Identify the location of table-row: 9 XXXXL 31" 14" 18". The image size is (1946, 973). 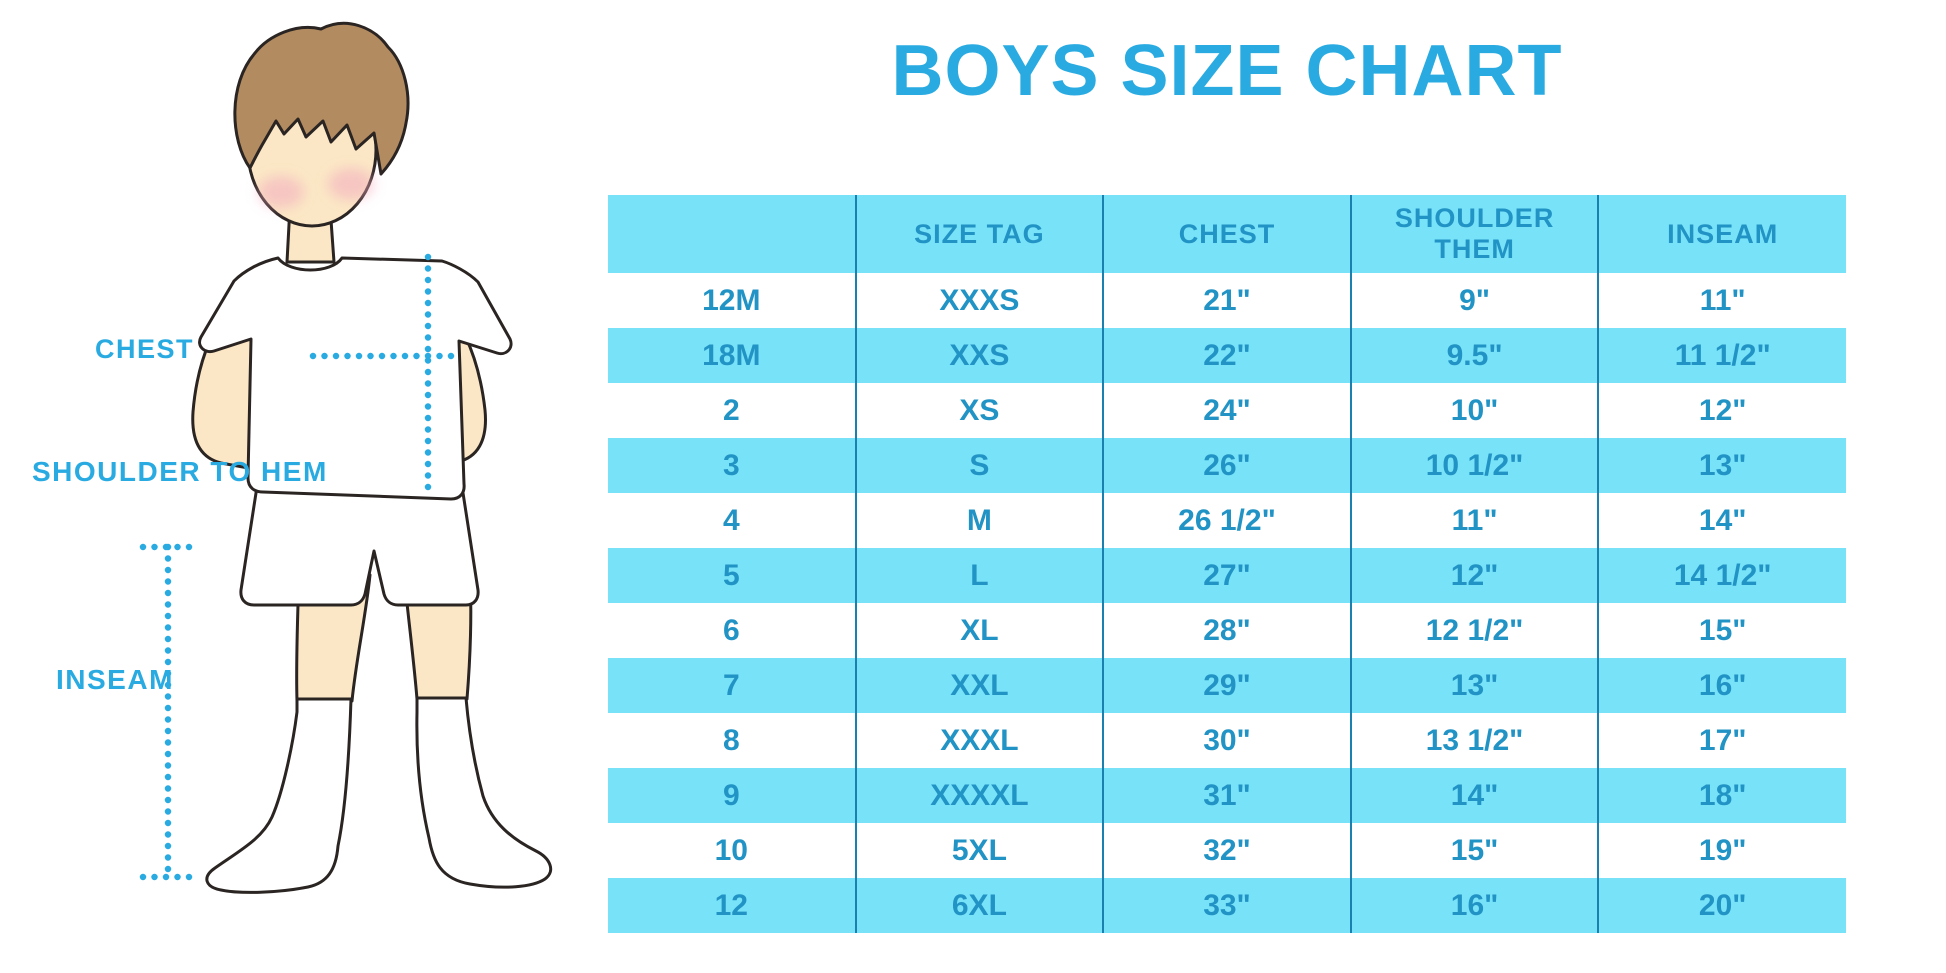
(1227, 795).